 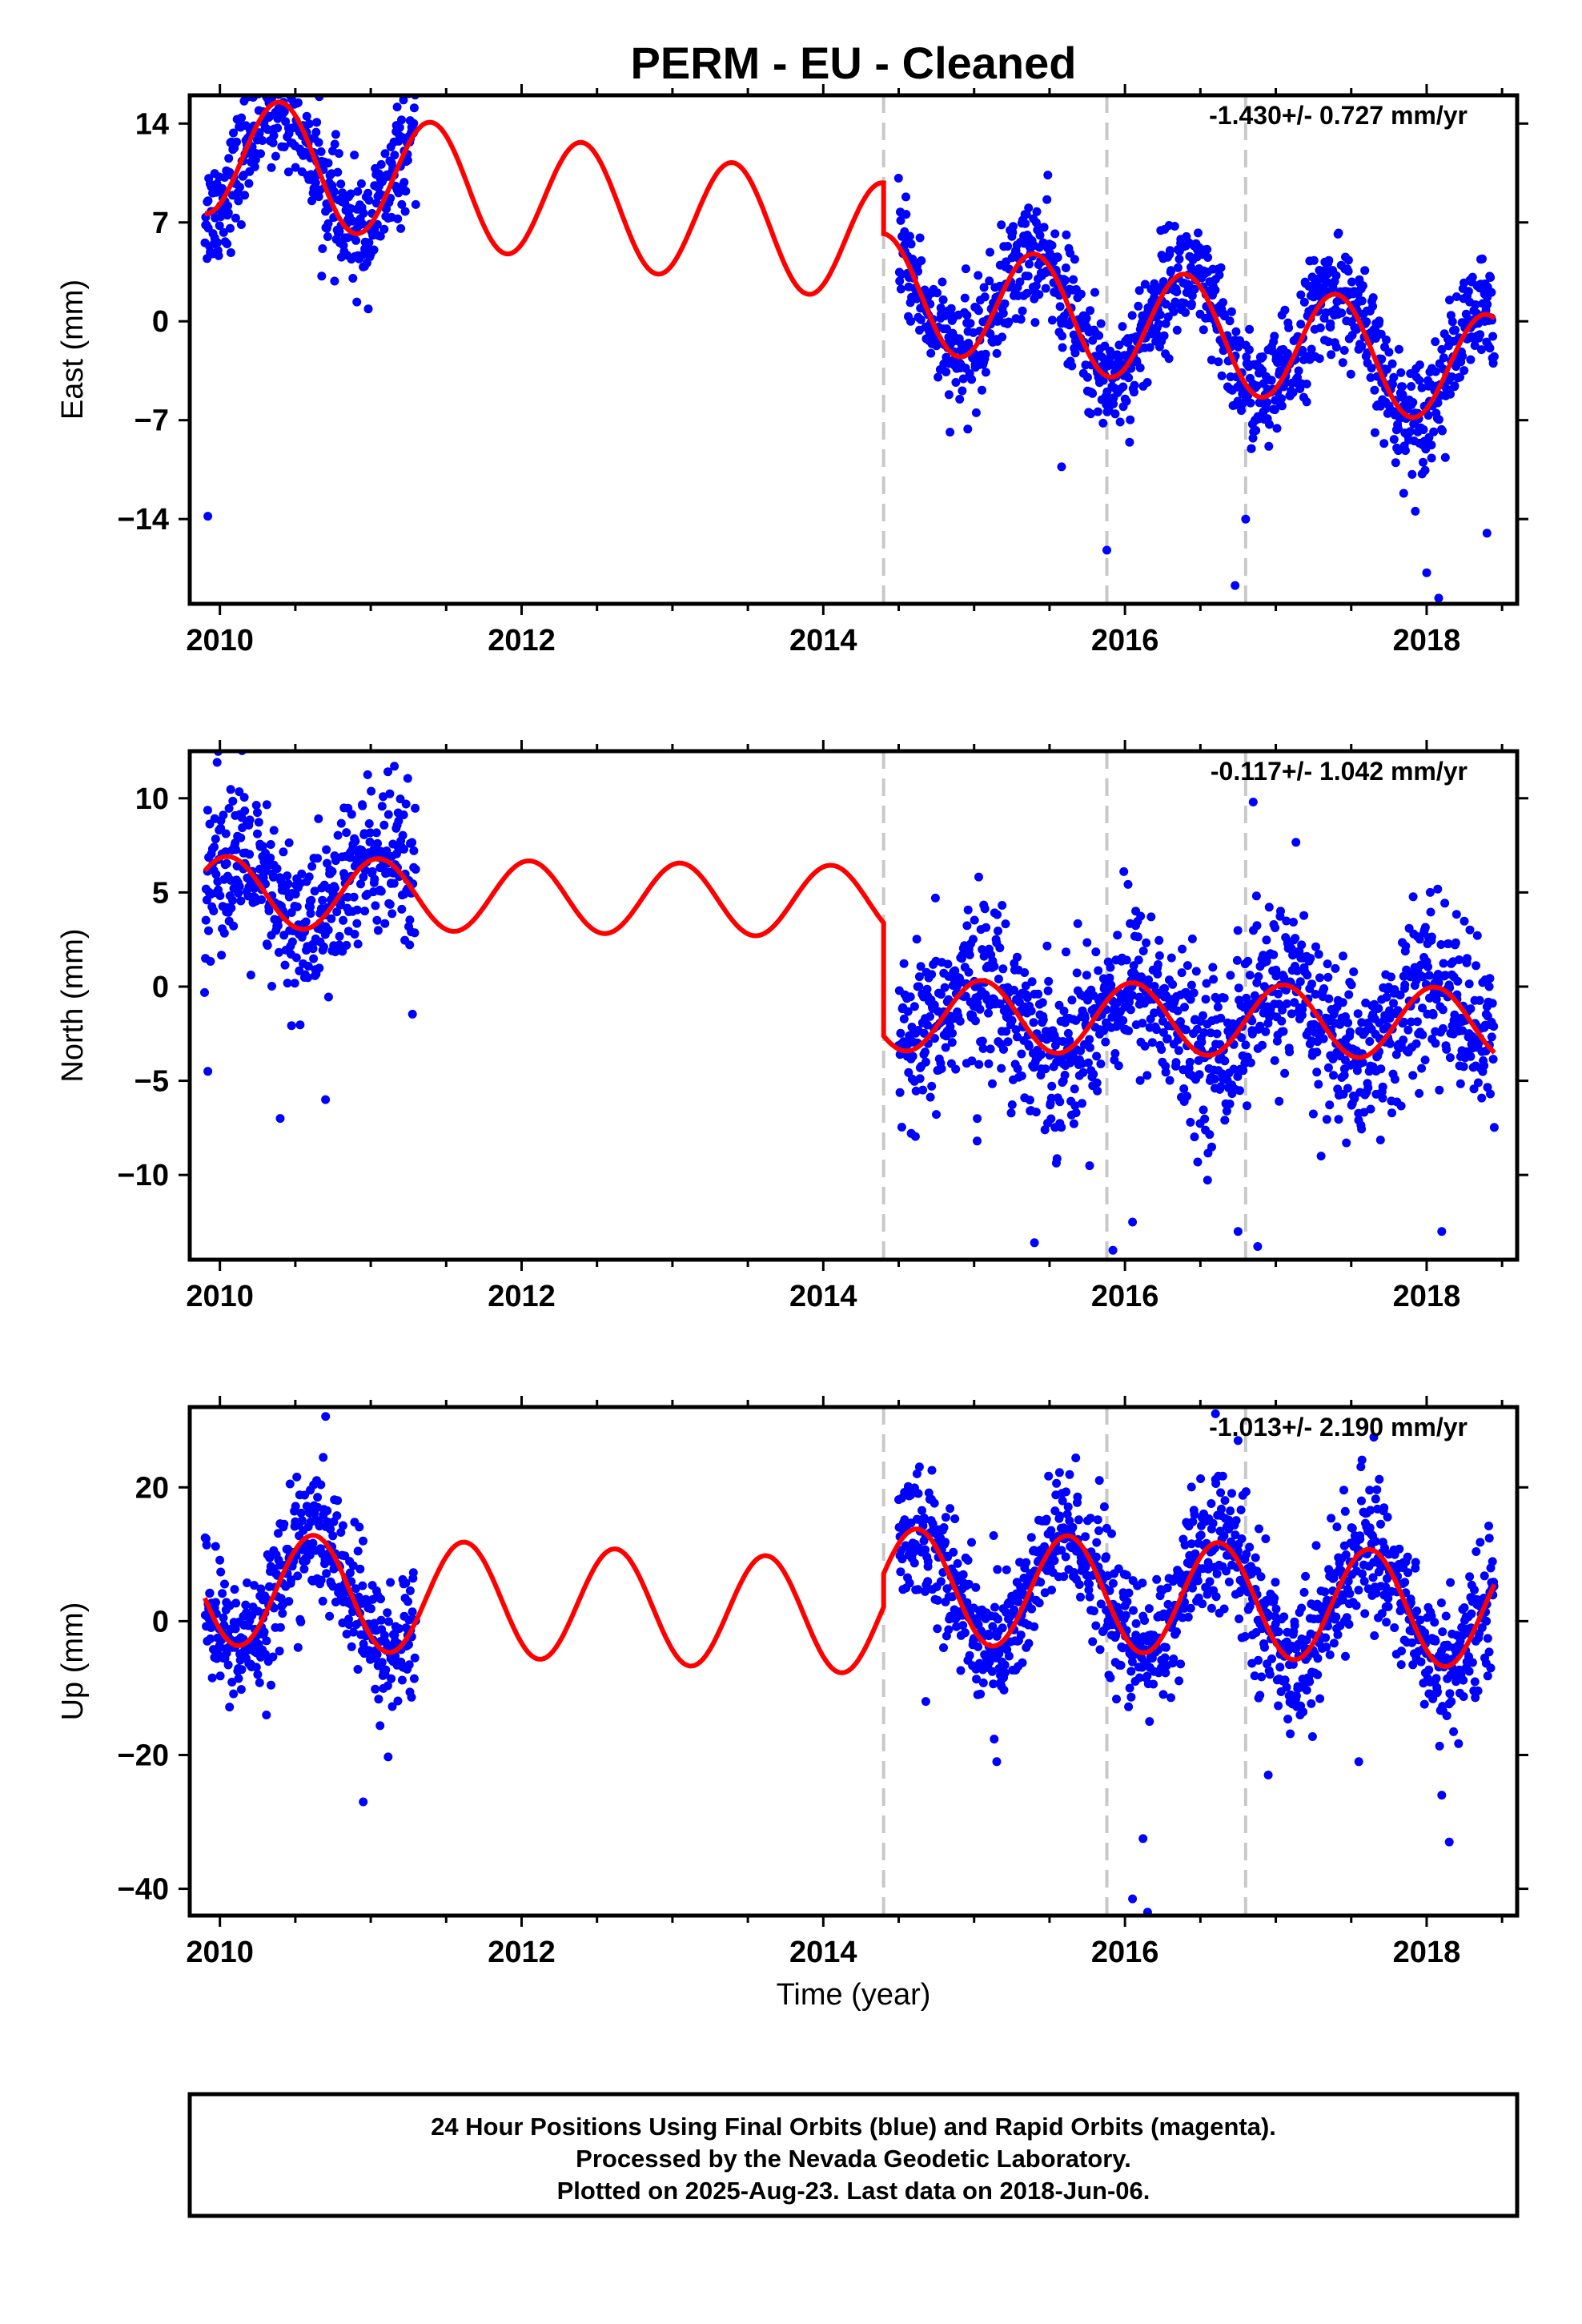 I want to click on outlier-point, so click(x=1442, y=1795).